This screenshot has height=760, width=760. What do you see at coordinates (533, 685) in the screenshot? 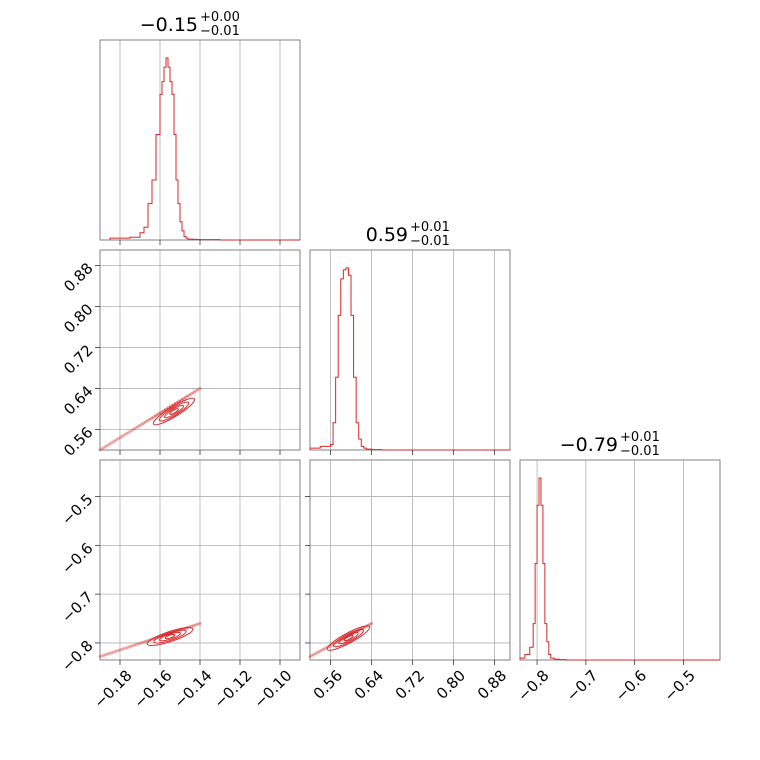
I see `x-tick-label: −0.8` at bounding box center [533, 685].